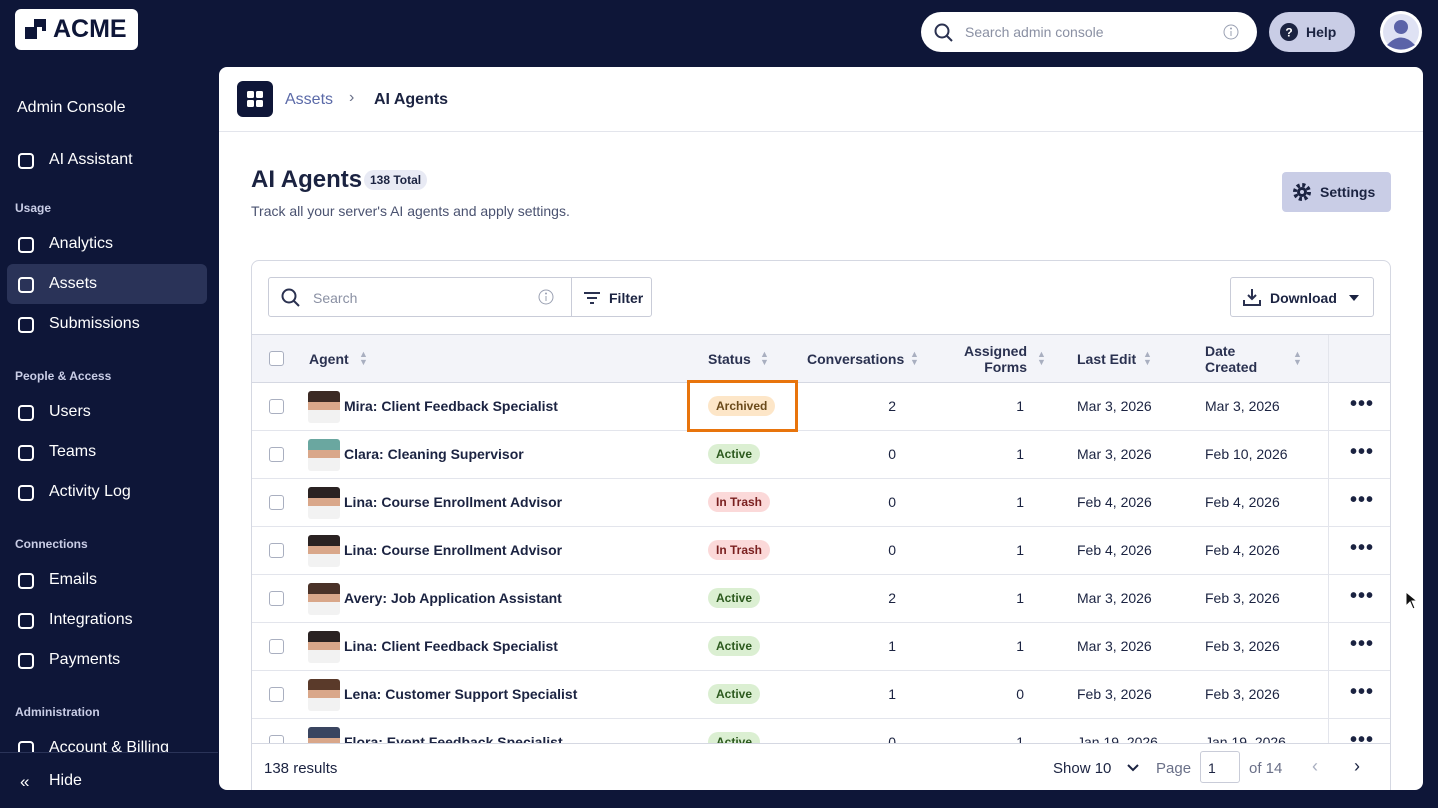 This screenshot has height=808, width=1438. Describe the element at coordinates (65, 780) in the screenshot. I see `hide-button: Hide` at that location.